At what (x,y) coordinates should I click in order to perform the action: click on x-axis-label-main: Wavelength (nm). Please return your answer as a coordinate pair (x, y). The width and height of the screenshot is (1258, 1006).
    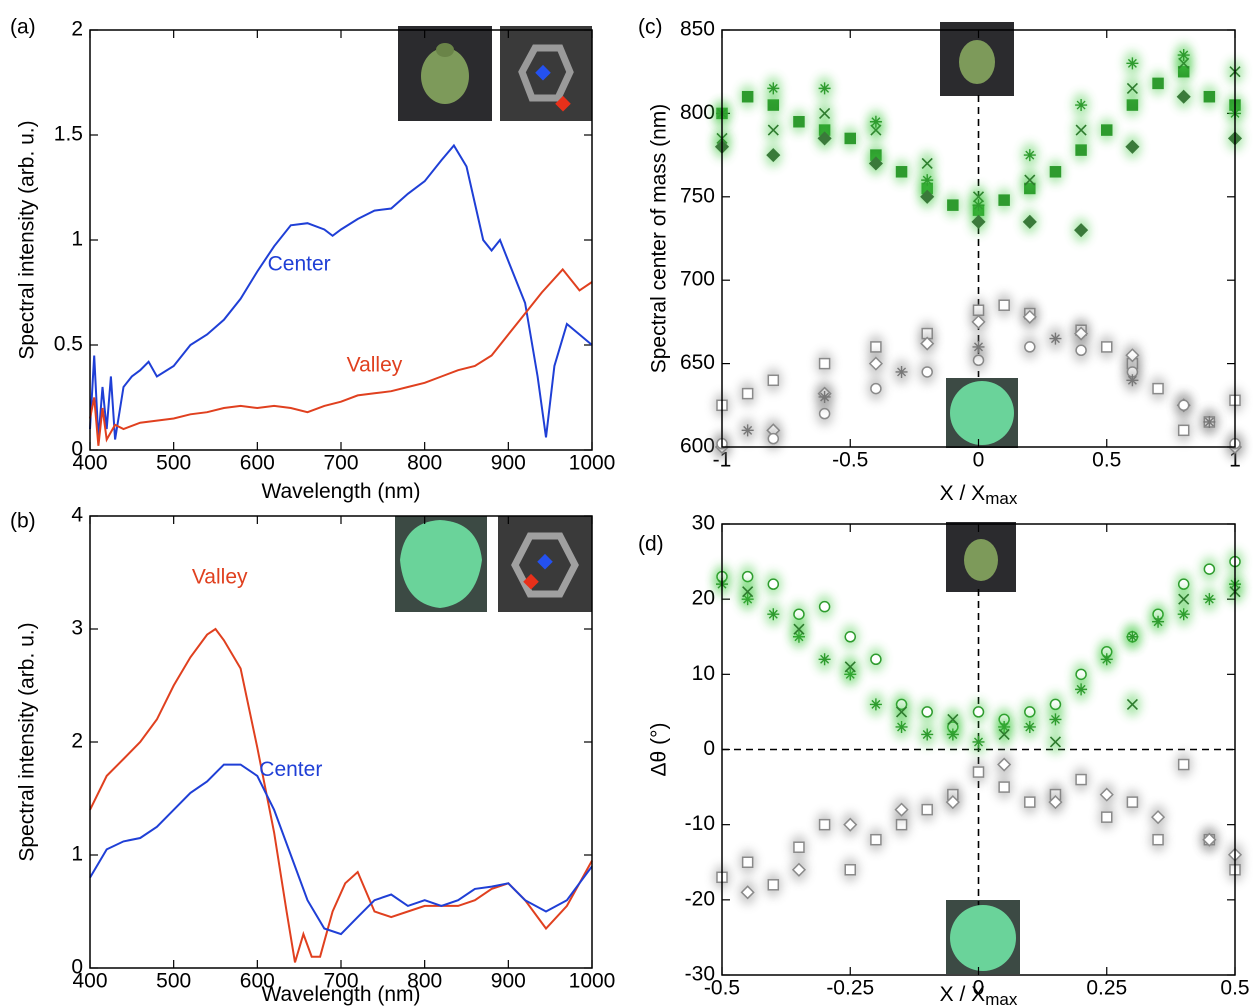
    Looking at the image, I should click on (340, 491).